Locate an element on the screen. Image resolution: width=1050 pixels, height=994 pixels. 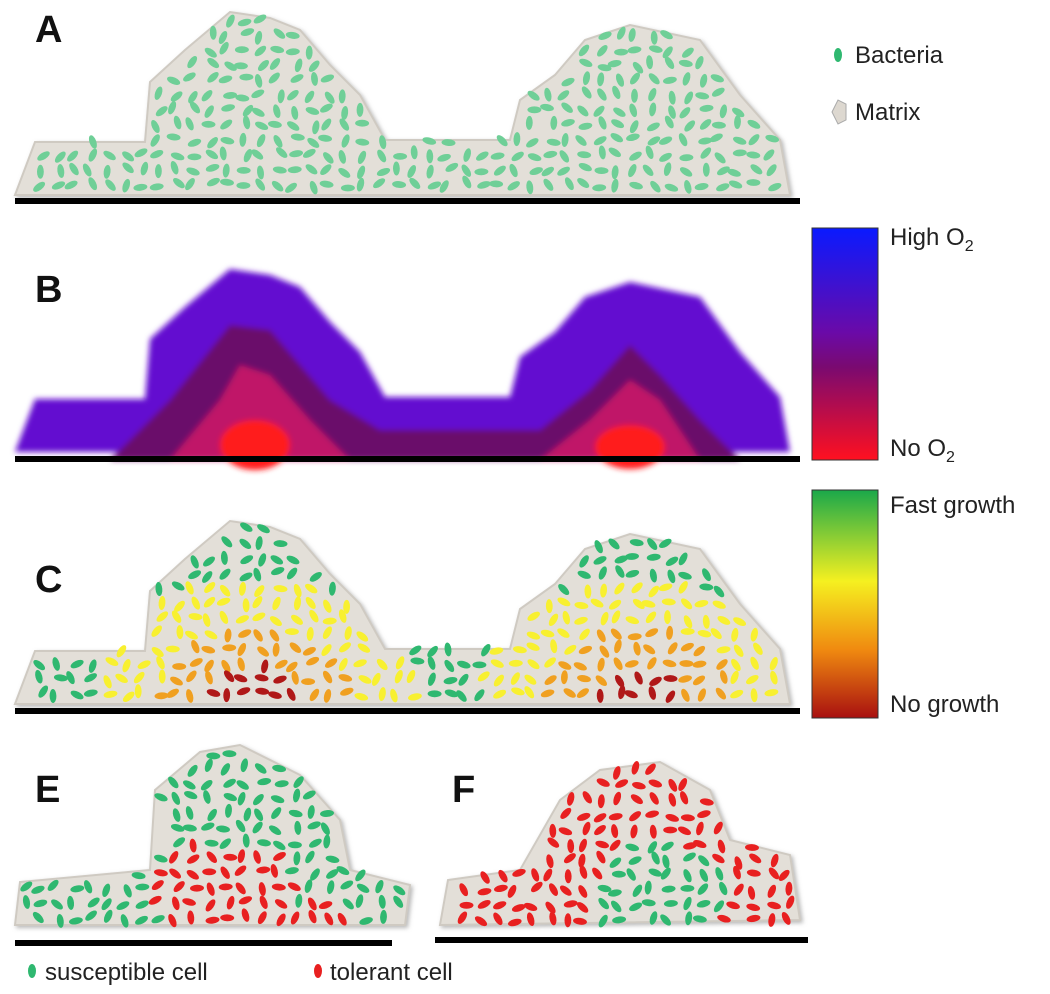
oxygen-map is located at coordinates (402, 369).